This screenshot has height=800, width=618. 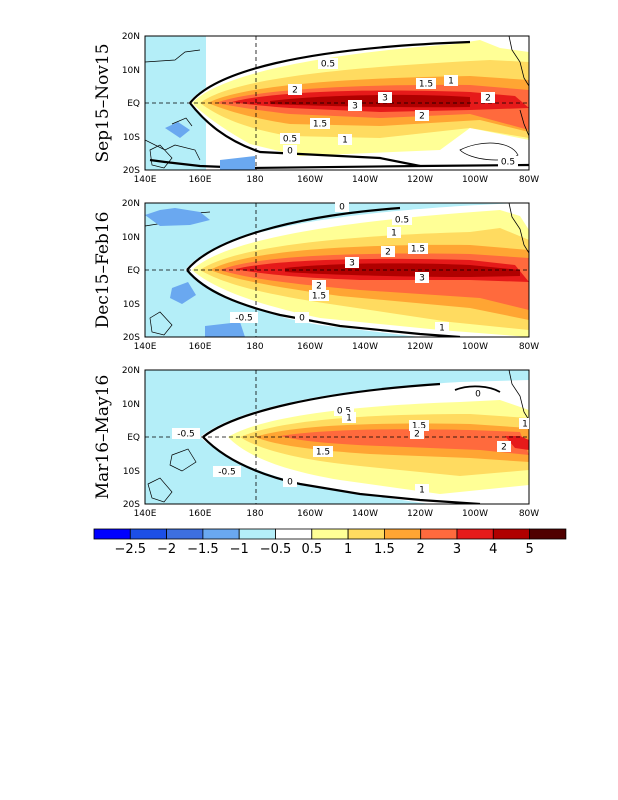 I want to click on panel-3: Mar16–May16 0.5 1 1.5 2 2 1.5 1, so click(x=316, y=442).